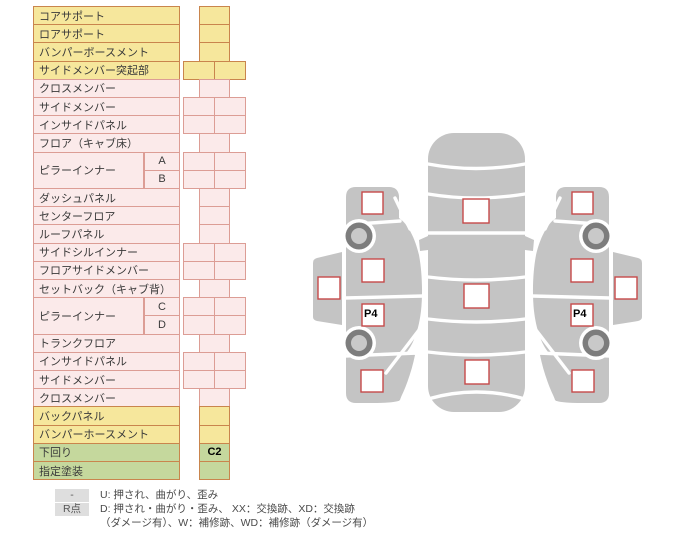 Image resolution: width=692 pixels, height=535 pixels. Describe the element at coordinates (72, 509) in the screenshot. I see `legend-key-rpoint: R点` at that location.